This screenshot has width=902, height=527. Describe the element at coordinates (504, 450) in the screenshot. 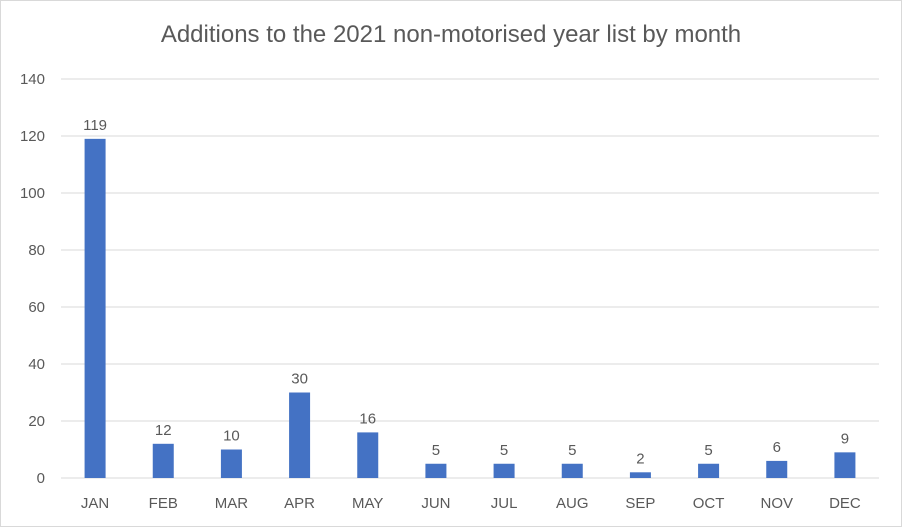

I see `data-label-jul: 5` at that location.